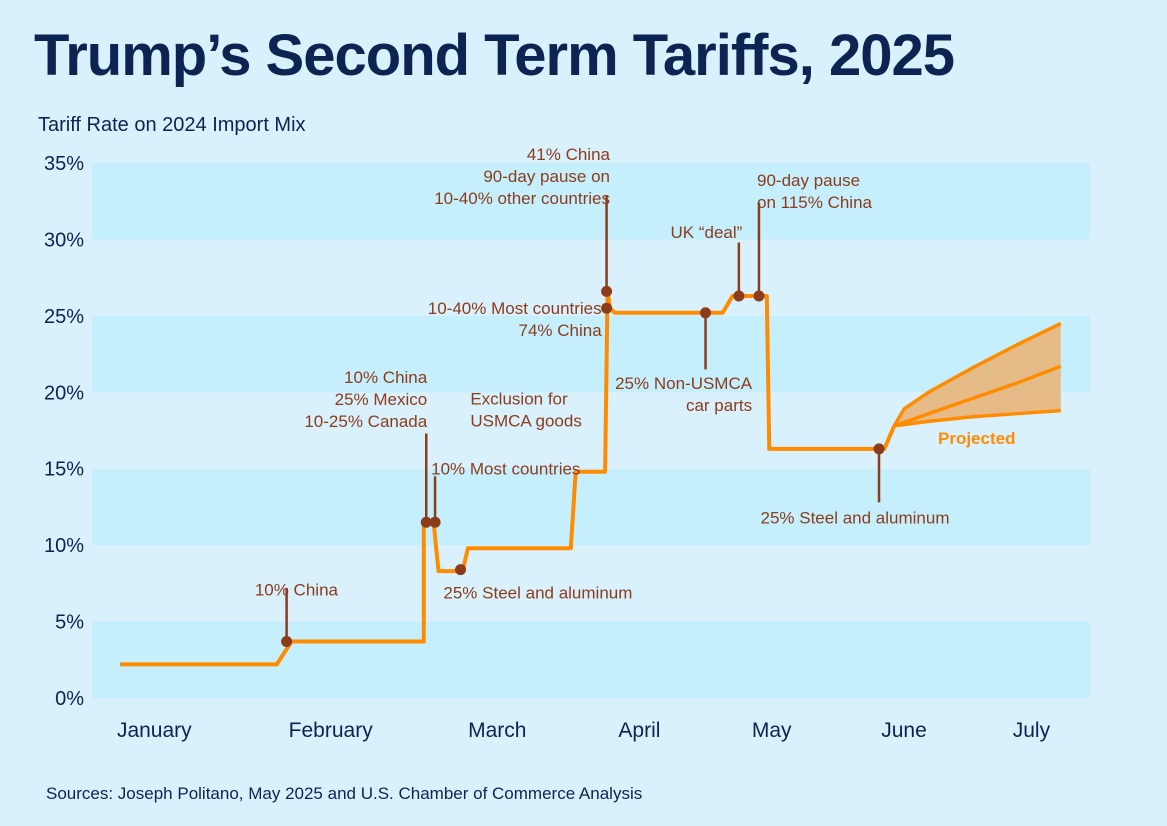  Describe the element at coordinates (64, 164) in the screenshot. I see `y-tick-label: 35%` at that location.